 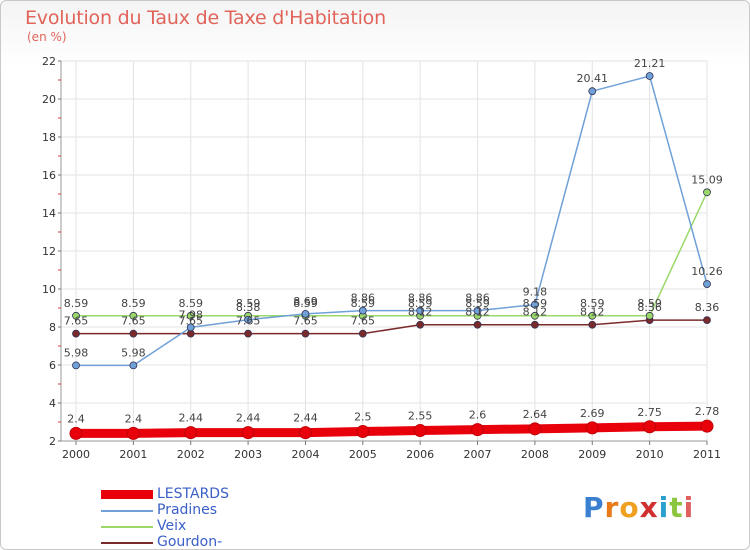 What do you see at coordinates (305, 454) in the screenshot?
I see `x-tick-label: 2004` at bounding box center [305, 454].